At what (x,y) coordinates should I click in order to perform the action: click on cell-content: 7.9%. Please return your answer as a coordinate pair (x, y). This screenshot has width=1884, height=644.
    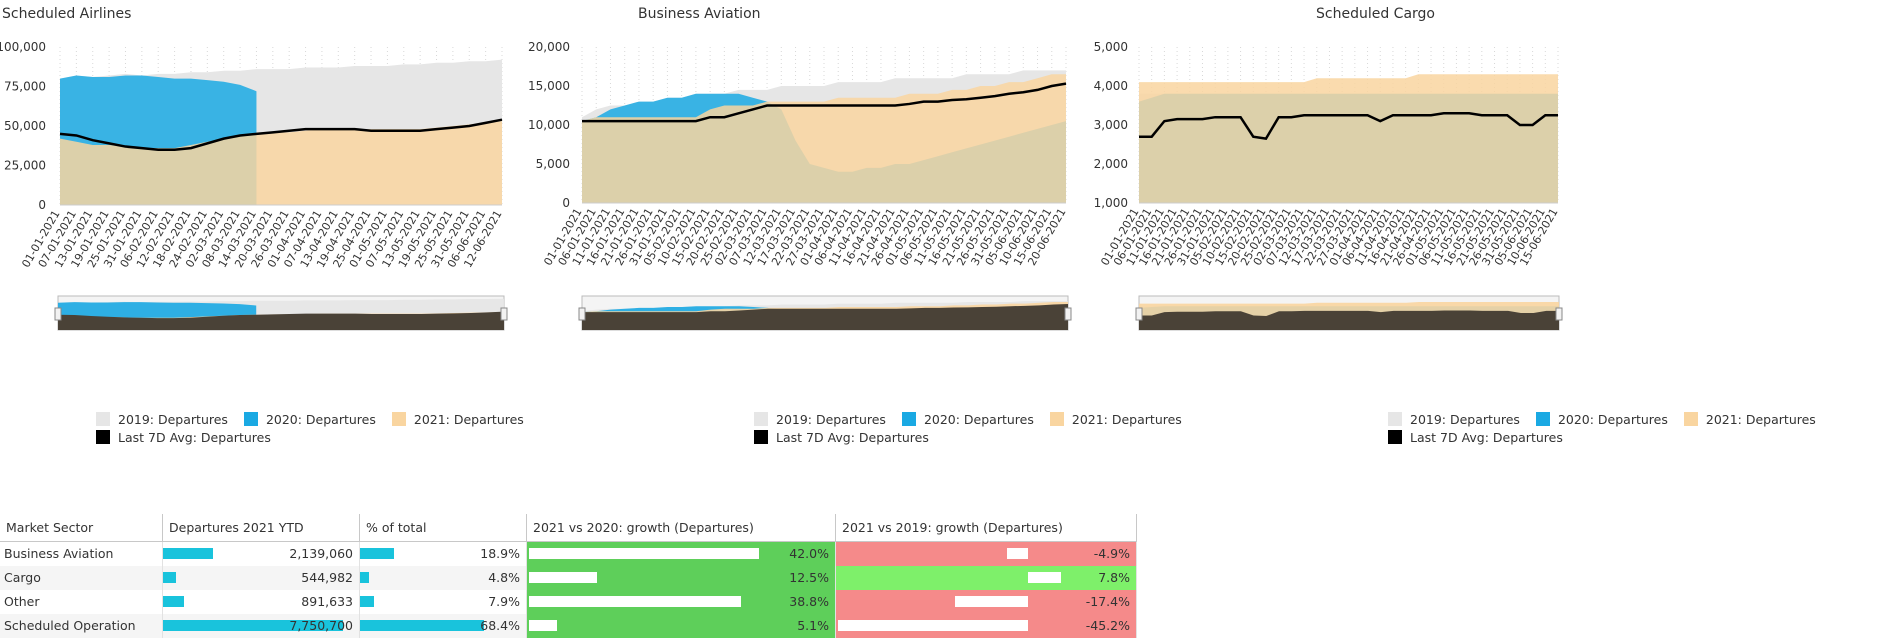
    Looking at the image, I should click on (443, 602).